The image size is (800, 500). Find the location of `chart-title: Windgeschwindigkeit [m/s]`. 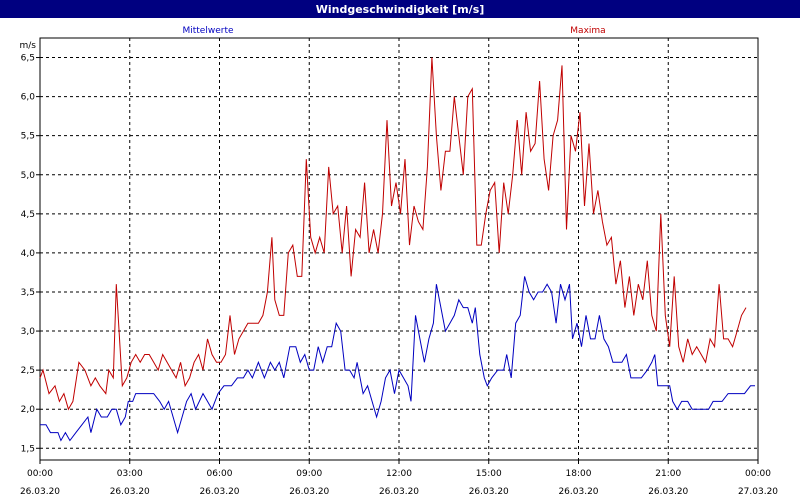

chart-title: Windgeschwindigkeit [m/s] is located at coordinates (400, 9).